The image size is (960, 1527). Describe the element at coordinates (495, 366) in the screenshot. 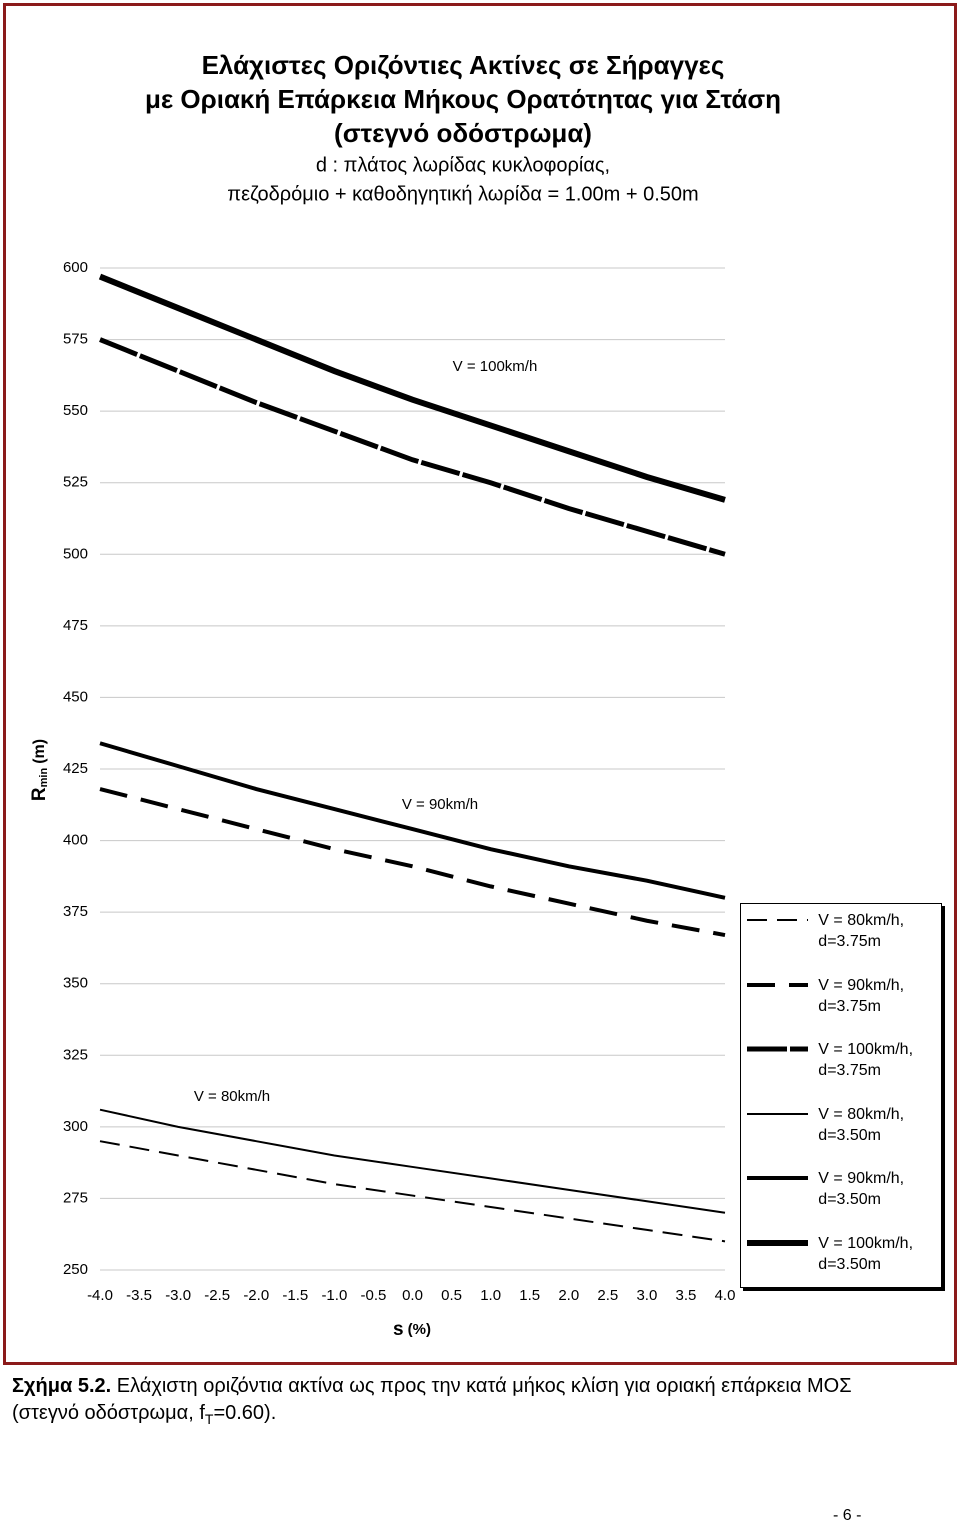

I see `annotation: V = 100km/h` at that location.